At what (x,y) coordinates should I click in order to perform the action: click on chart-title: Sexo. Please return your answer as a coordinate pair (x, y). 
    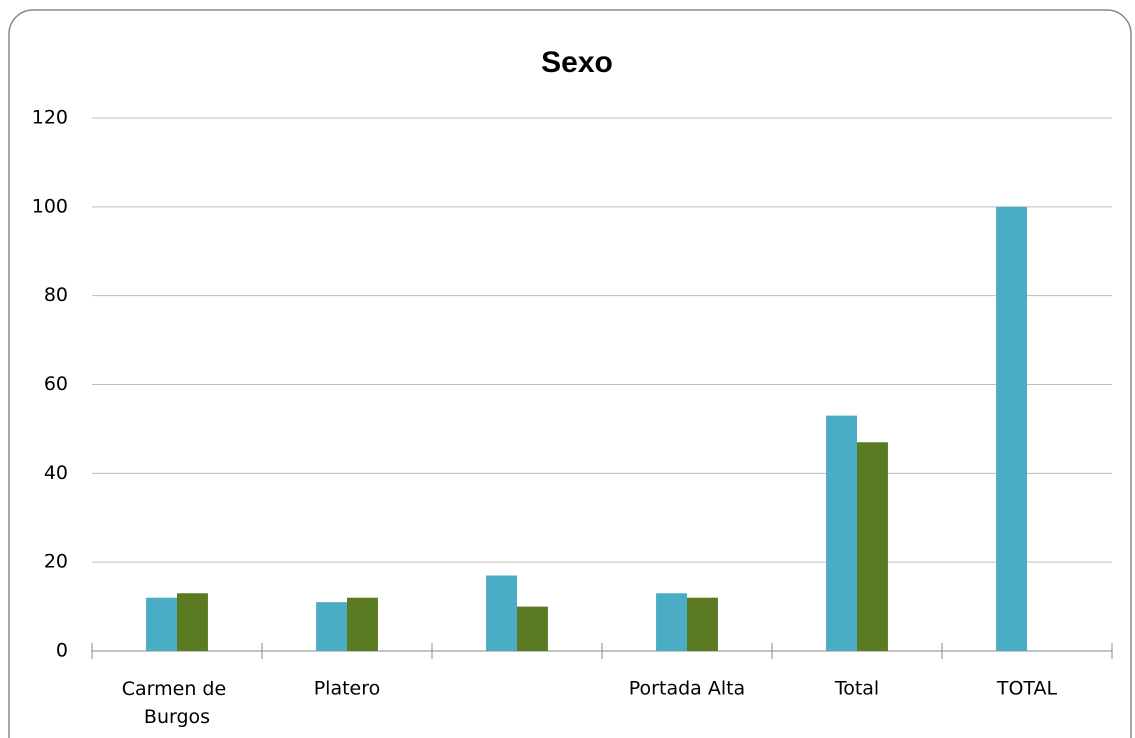
    Looking at the image, I should click on (577, 62).